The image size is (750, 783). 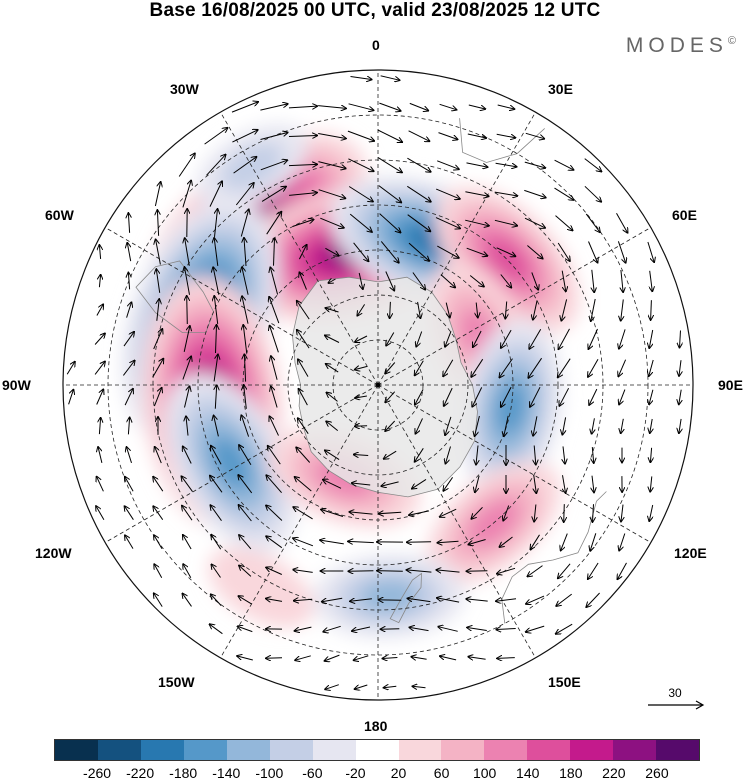 I want to click on colorbar, so click(x=377, y=750).